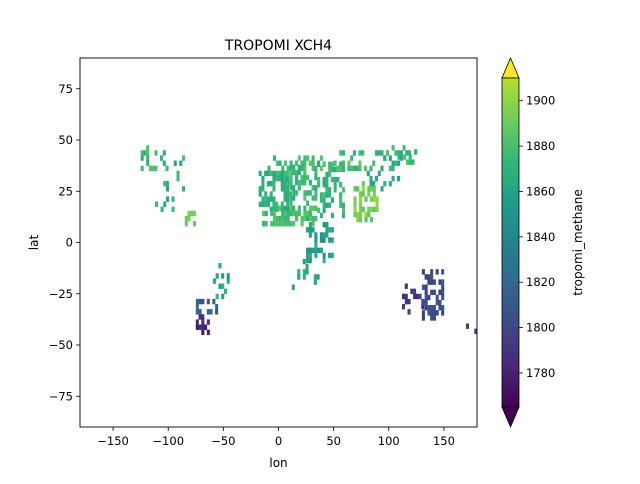 The image size is (640, 484). What do you see at coordinates (537, 237) in the screenshot?
I see `colorbar-ticks: 1780 1800 1820 1840 1860 1880 1900` at bounding box center [537, 237].